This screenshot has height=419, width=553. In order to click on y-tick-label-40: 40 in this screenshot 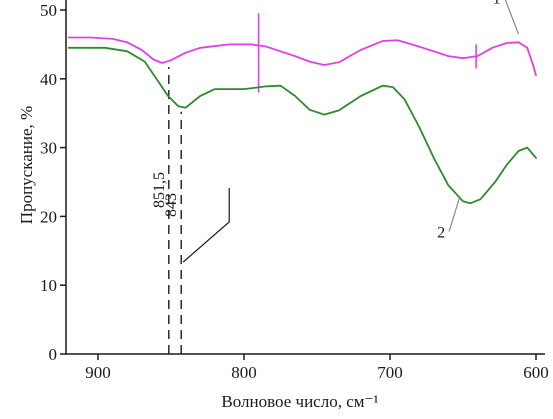, I will do `click(48, 79)`.